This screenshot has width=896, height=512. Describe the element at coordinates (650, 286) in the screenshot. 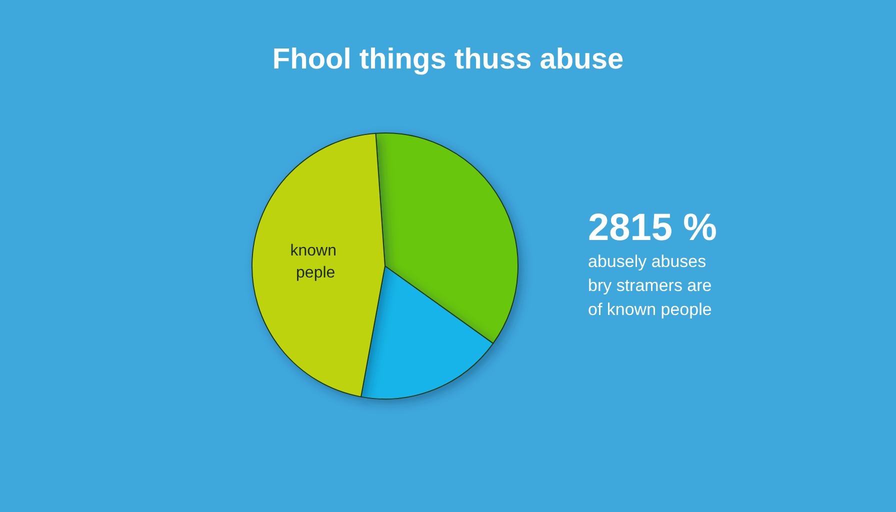

I see `text: abusely abuses bry stramers are of known people` at that location.